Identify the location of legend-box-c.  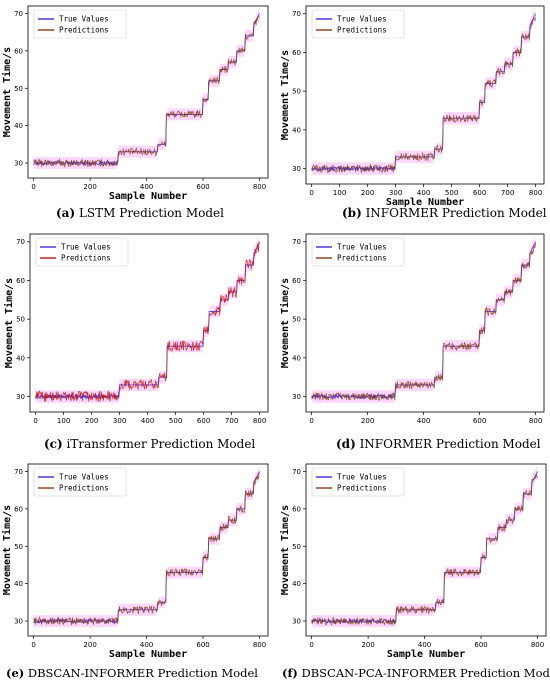
(82, 252).